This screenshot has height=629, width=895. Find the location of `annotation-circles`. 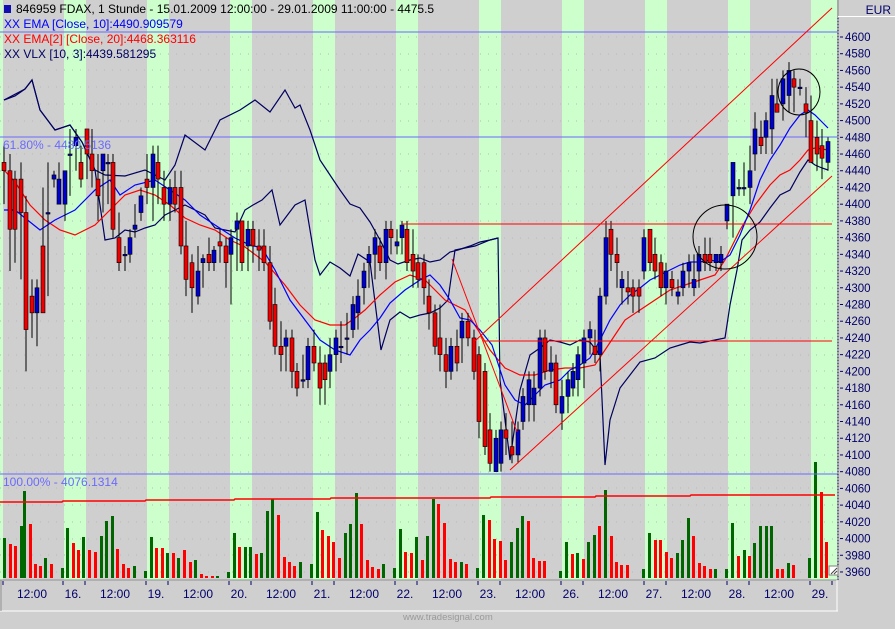

annotation-circles is located at coordinates (756, 169).